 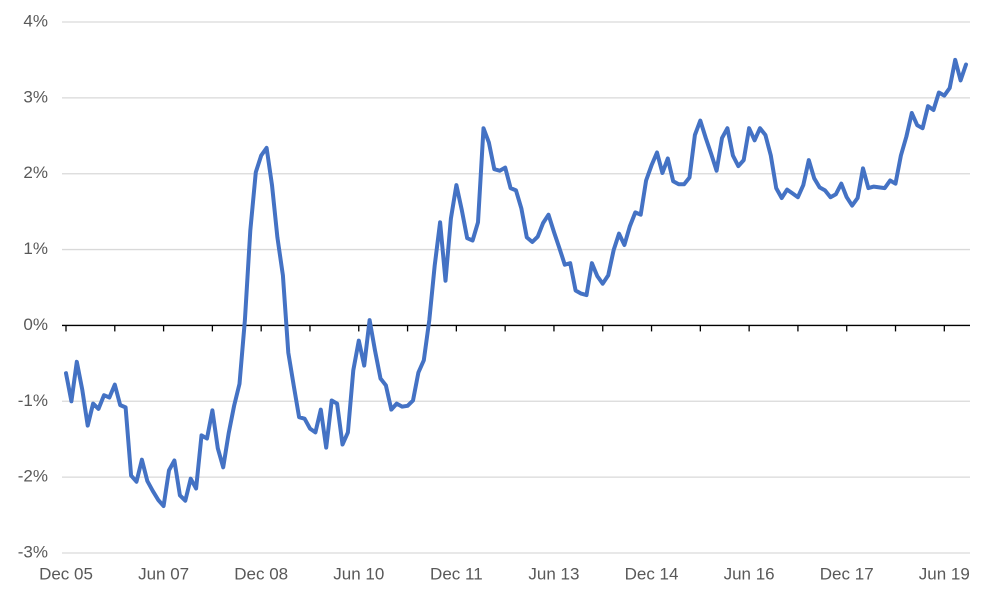 I want to click on y-tick-label: 3%, so click(x=35, y=96).